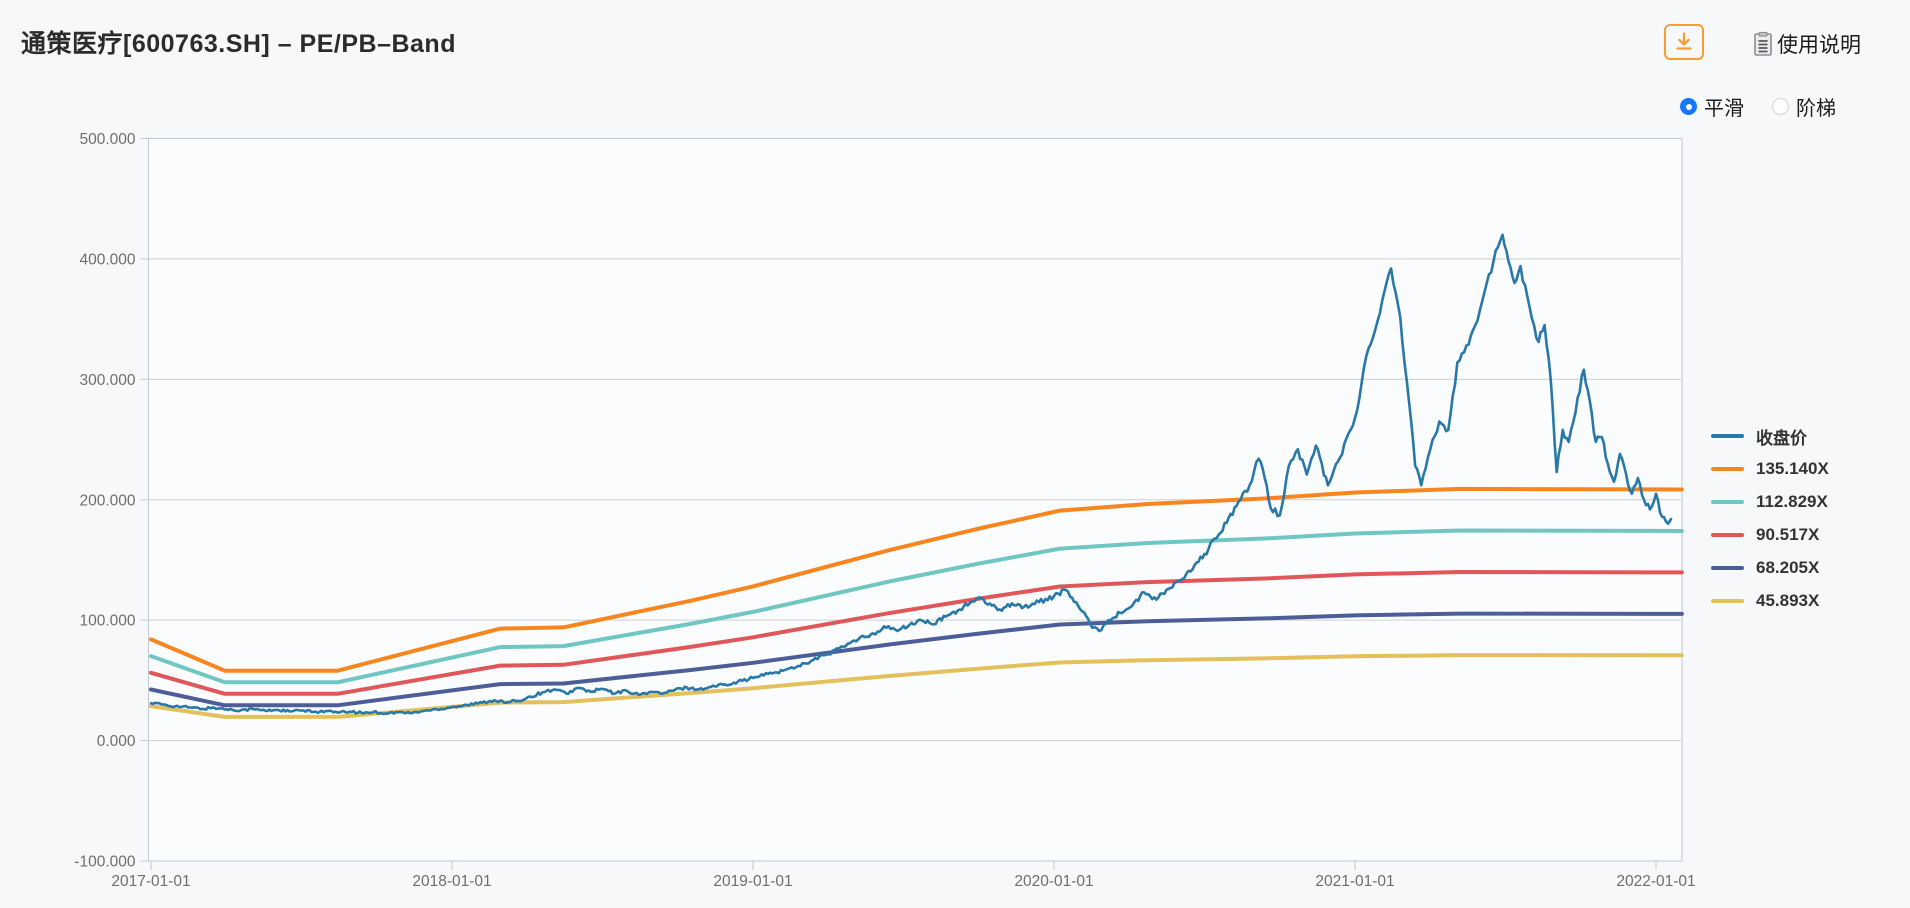 This screenshot has width=1910, height=908. What do you see at coordinates (1780, 106) in the screenshot?
I see `radio-unselected-icon` at bounding box center [1780, 106].